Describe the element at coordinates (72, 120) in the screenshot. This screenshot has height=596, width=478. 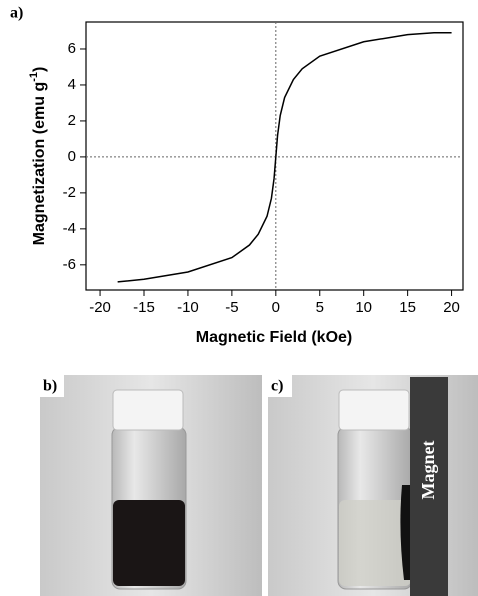
I see `y-tick-label: 2` at that location.